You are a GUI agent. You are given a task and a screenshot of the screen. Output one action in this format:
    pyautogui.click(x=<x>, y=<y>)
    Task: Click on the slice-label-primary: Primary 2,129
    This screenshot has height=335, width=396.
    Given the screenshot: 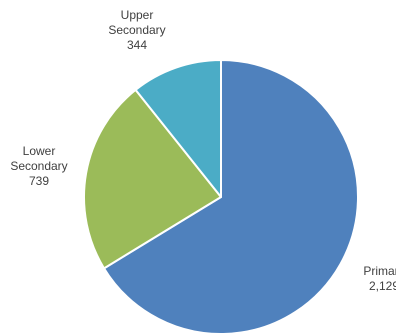 What is the action you would take?
    pyautogui.click(x=370, y=279)
    